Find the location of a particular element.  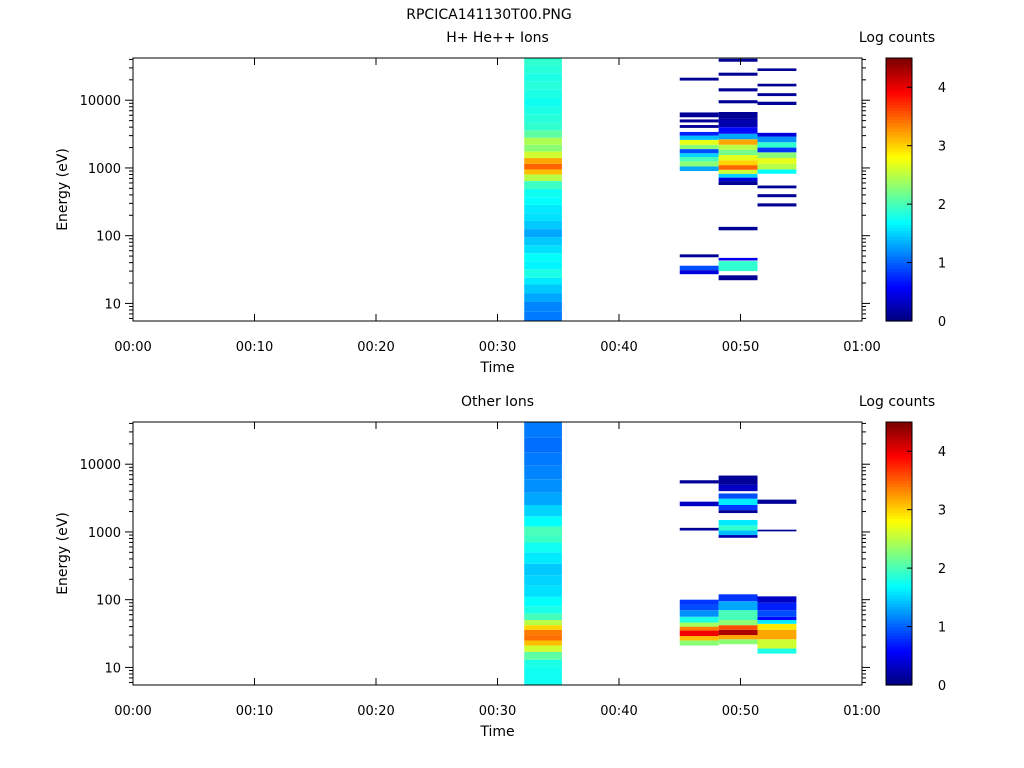

colorbar-tick-label: 4 is located at coordinates (942, 88).